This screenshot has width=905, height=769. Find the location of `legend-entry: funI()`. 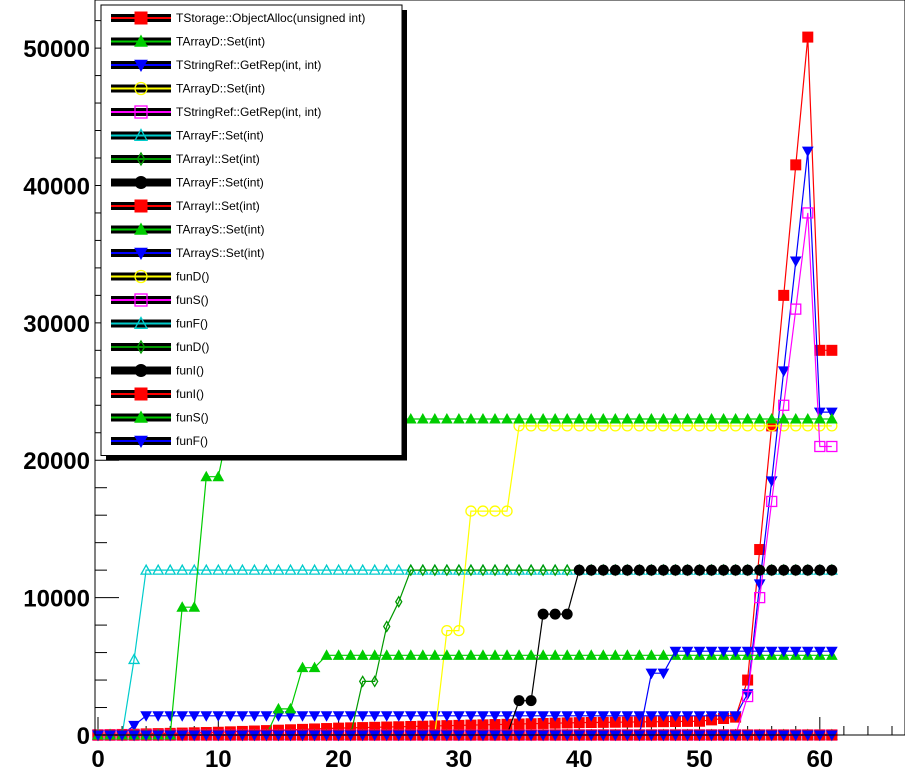

legend-entry: funI() is located at coordinates (157, 394).